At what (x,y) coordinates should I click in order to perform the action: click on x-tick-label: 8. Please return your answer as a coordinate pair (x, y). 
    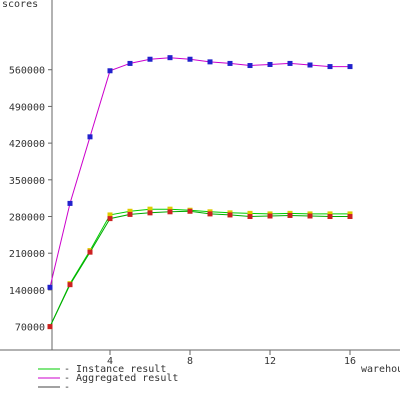
    Looking at the image, I should click on (190, 361).